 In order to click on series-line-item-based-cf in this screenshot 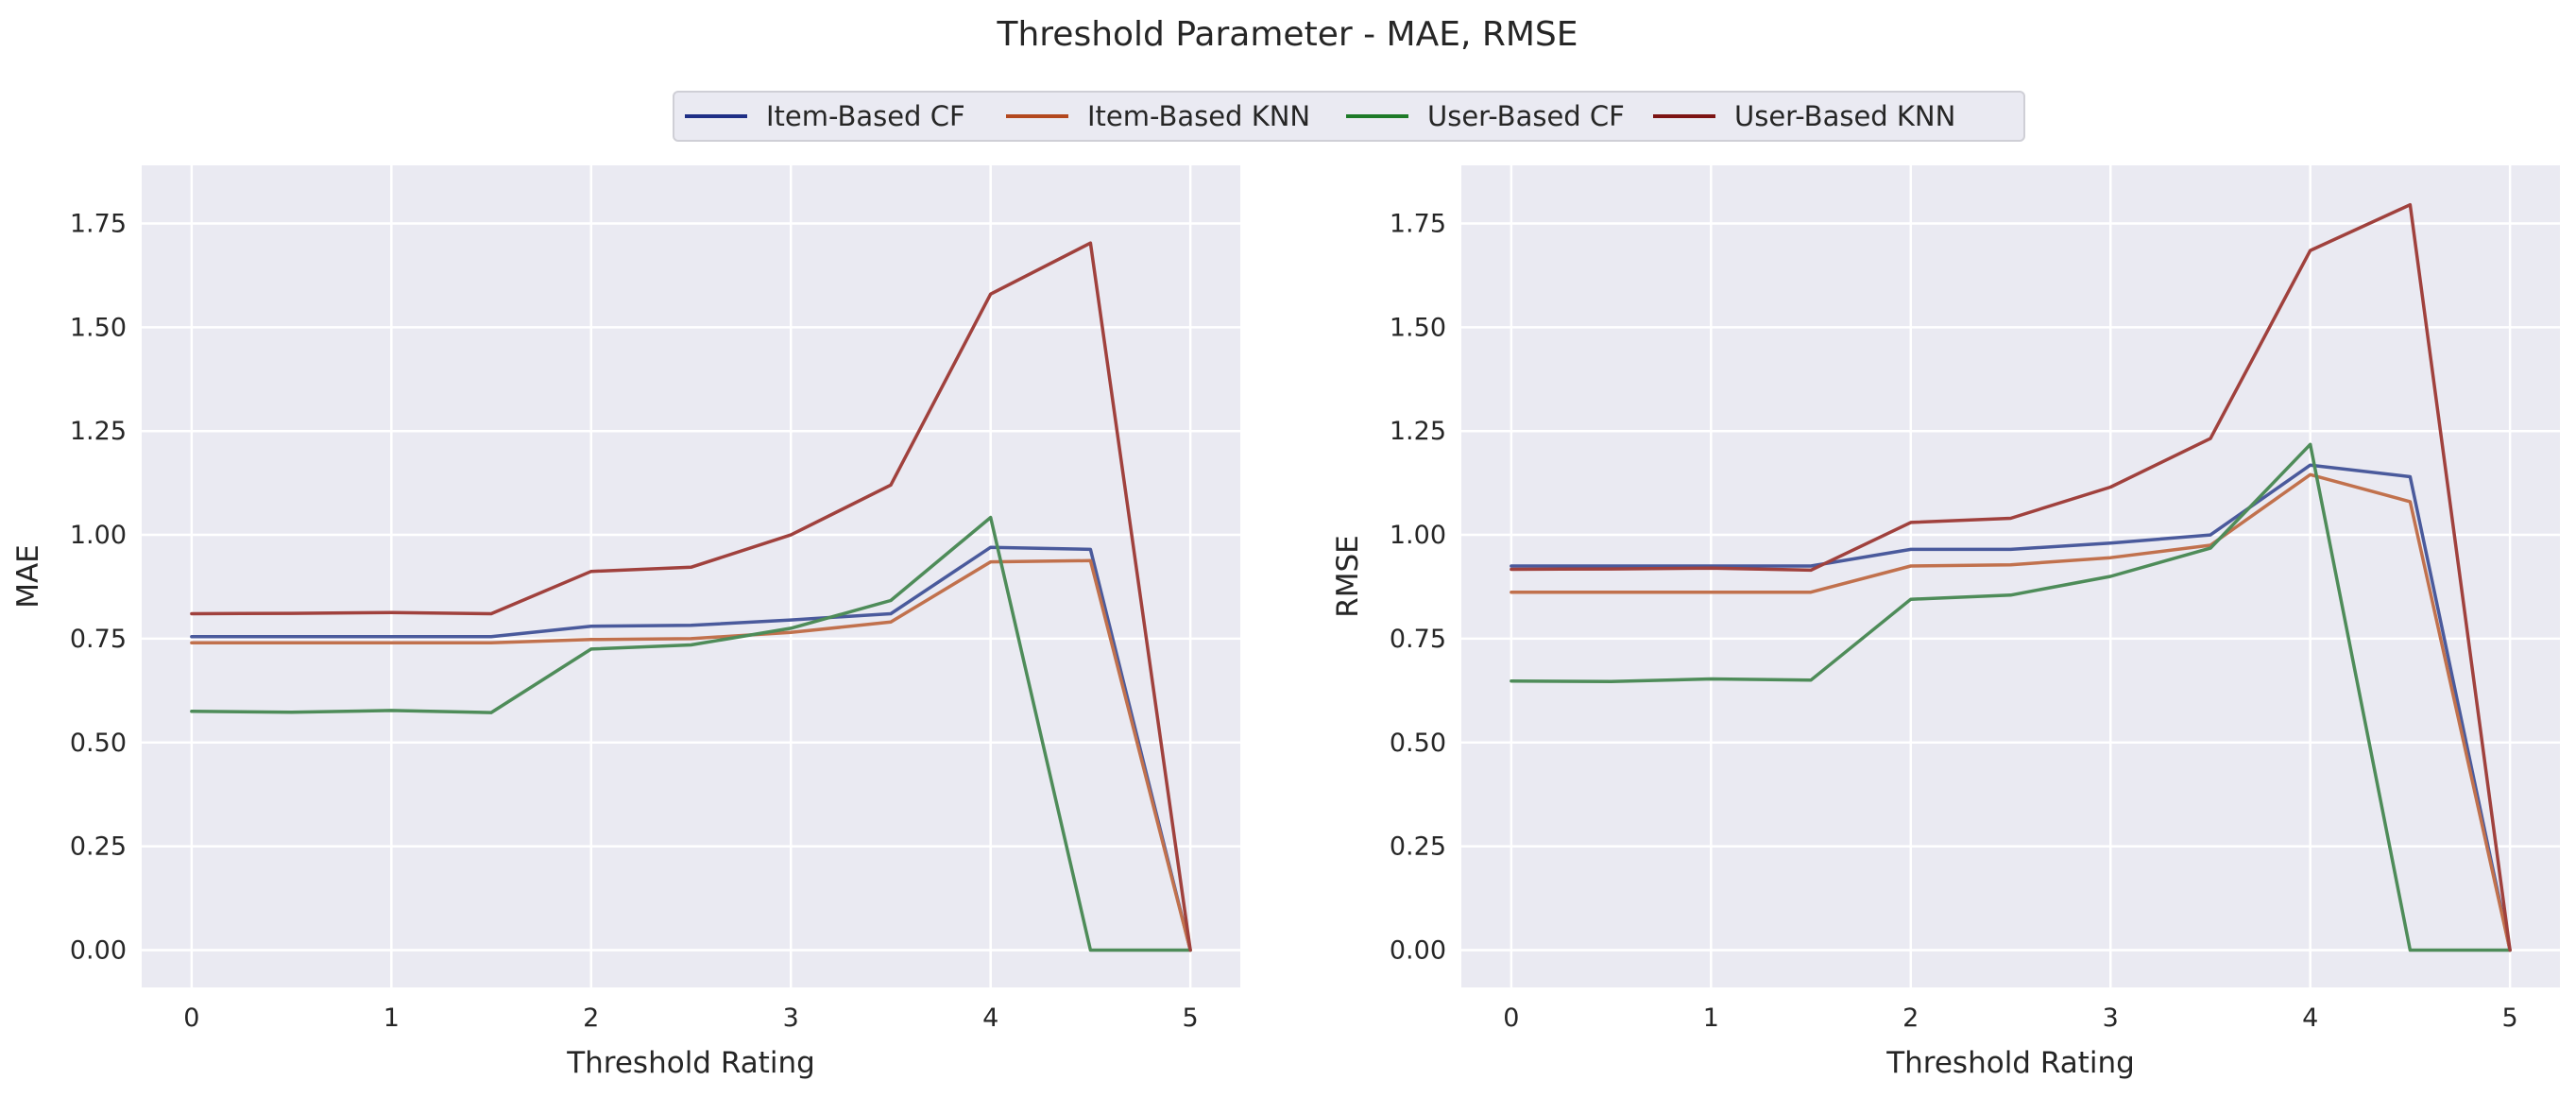, I will do `click(691, 748)`.